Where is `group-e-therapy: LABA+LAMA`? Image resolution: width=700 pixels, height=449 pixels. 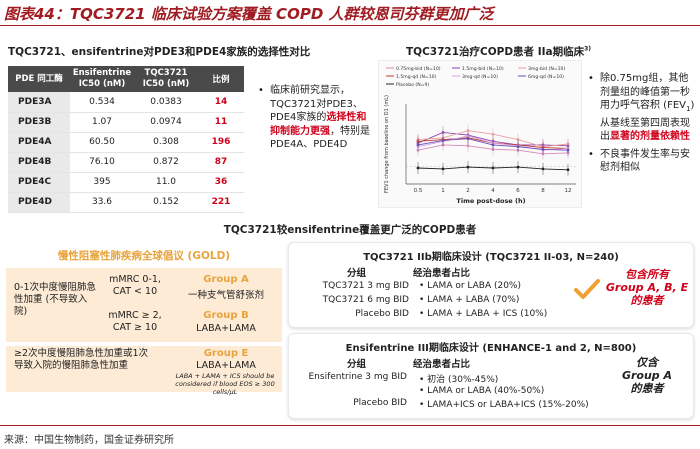 group-e-therapy: LABA+LAMA is located at coordinates (226, 365).